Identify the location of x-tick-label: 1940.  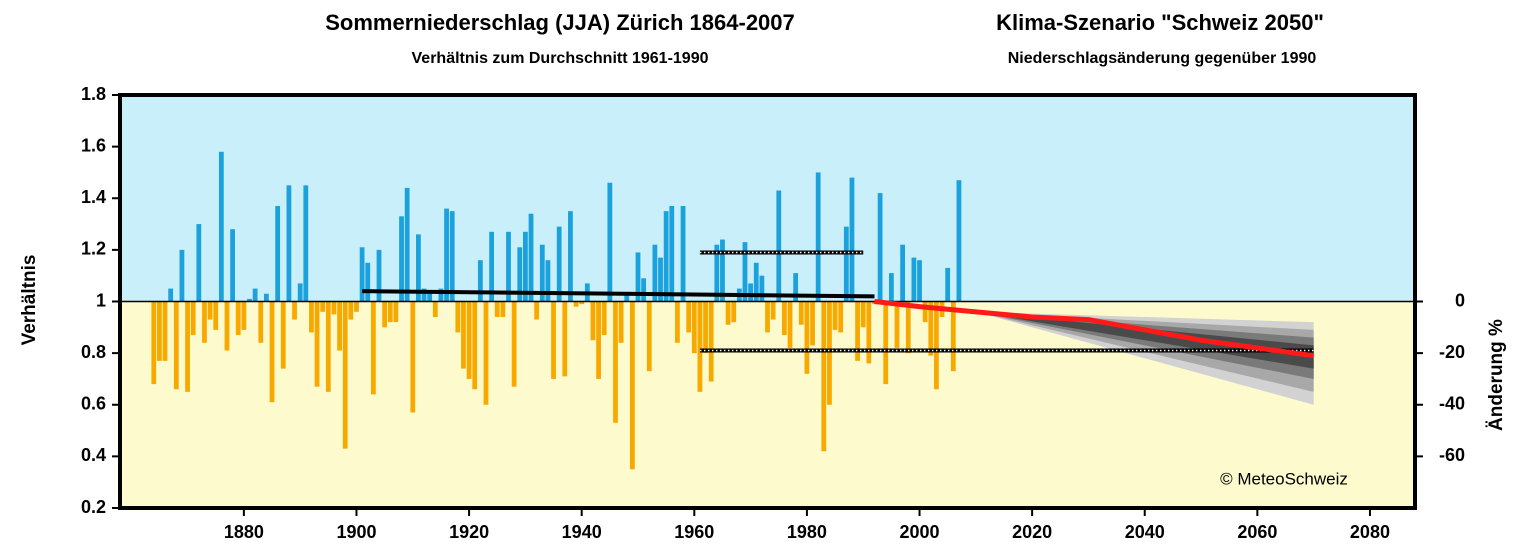
(582, 532).